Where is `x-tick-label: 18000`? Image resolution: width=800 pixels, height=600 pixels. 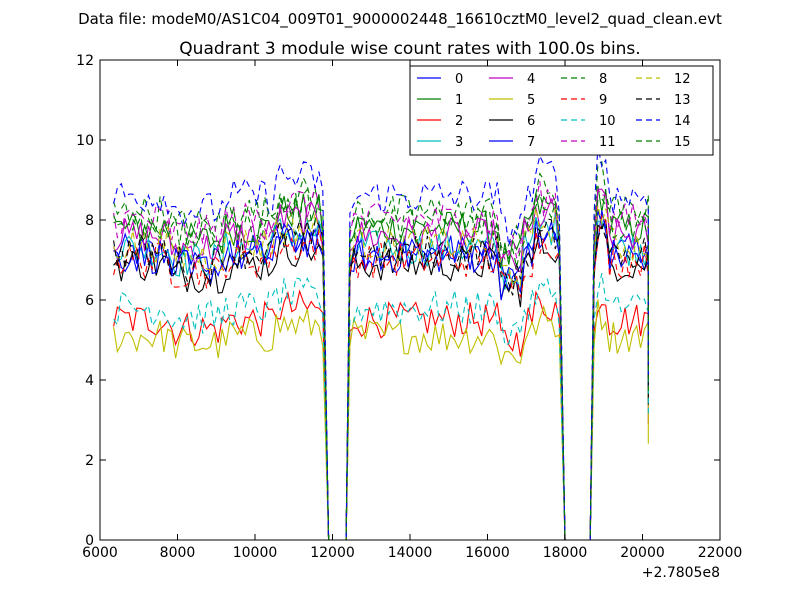 x-tick-label: 18000 is located at coordinates (565, 553).